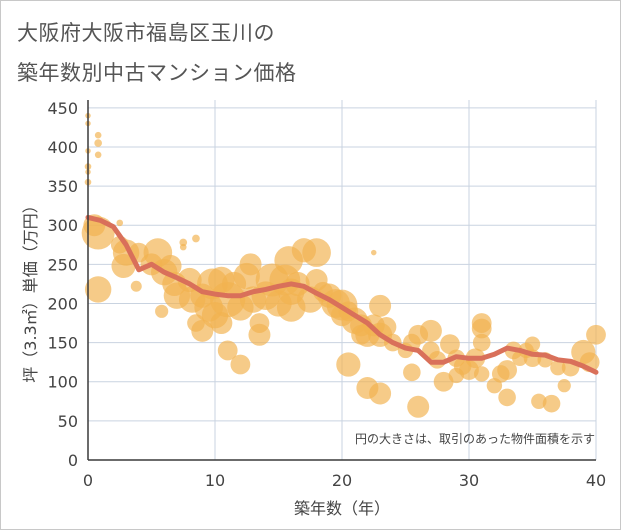 The width and height of the screenshot is (621, 530). Describe the element at coordinates (62, 264) in the screenshot. I see `y-tick-label: 250` at that location.